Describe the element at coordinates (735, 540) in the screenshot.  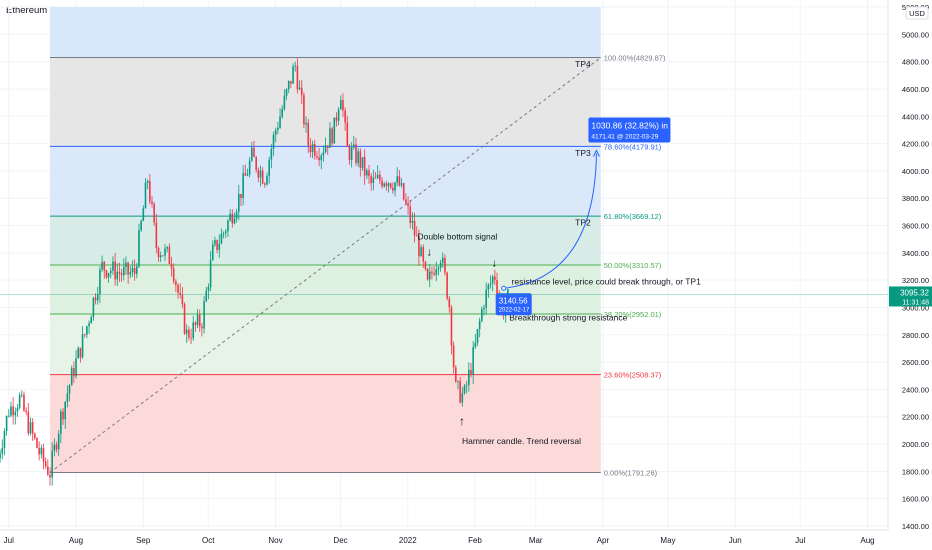
I see `x-tick-label: Jun` at that location.